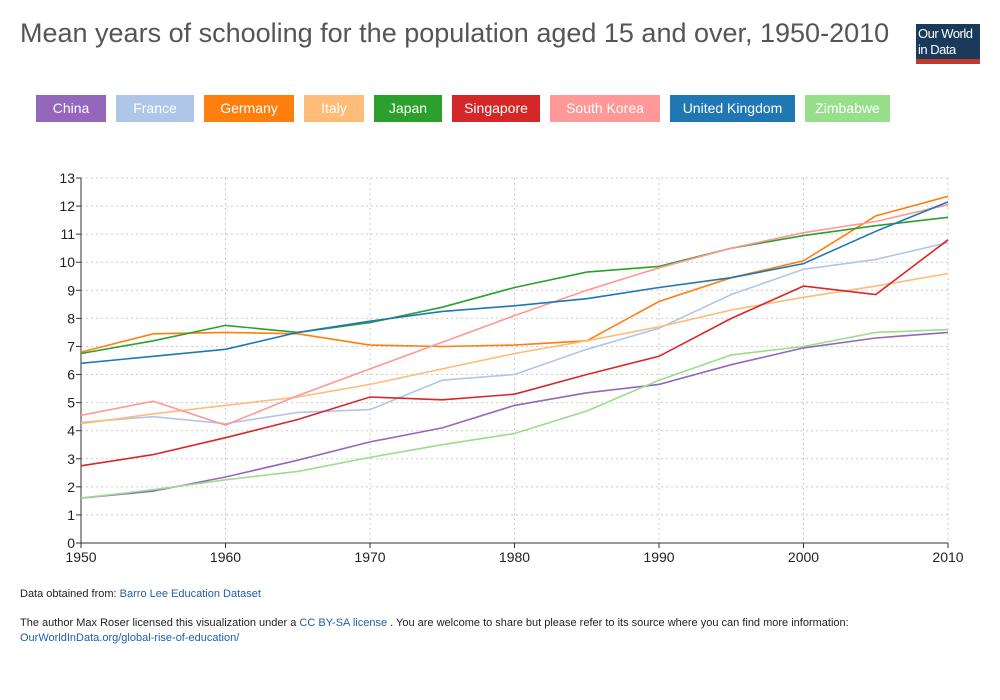 The width and height of the screenshot is (1000, 700). Describe the element at coordinates (369, 557) in the screenshot. I see `x-tick-label: 1970` at that location.